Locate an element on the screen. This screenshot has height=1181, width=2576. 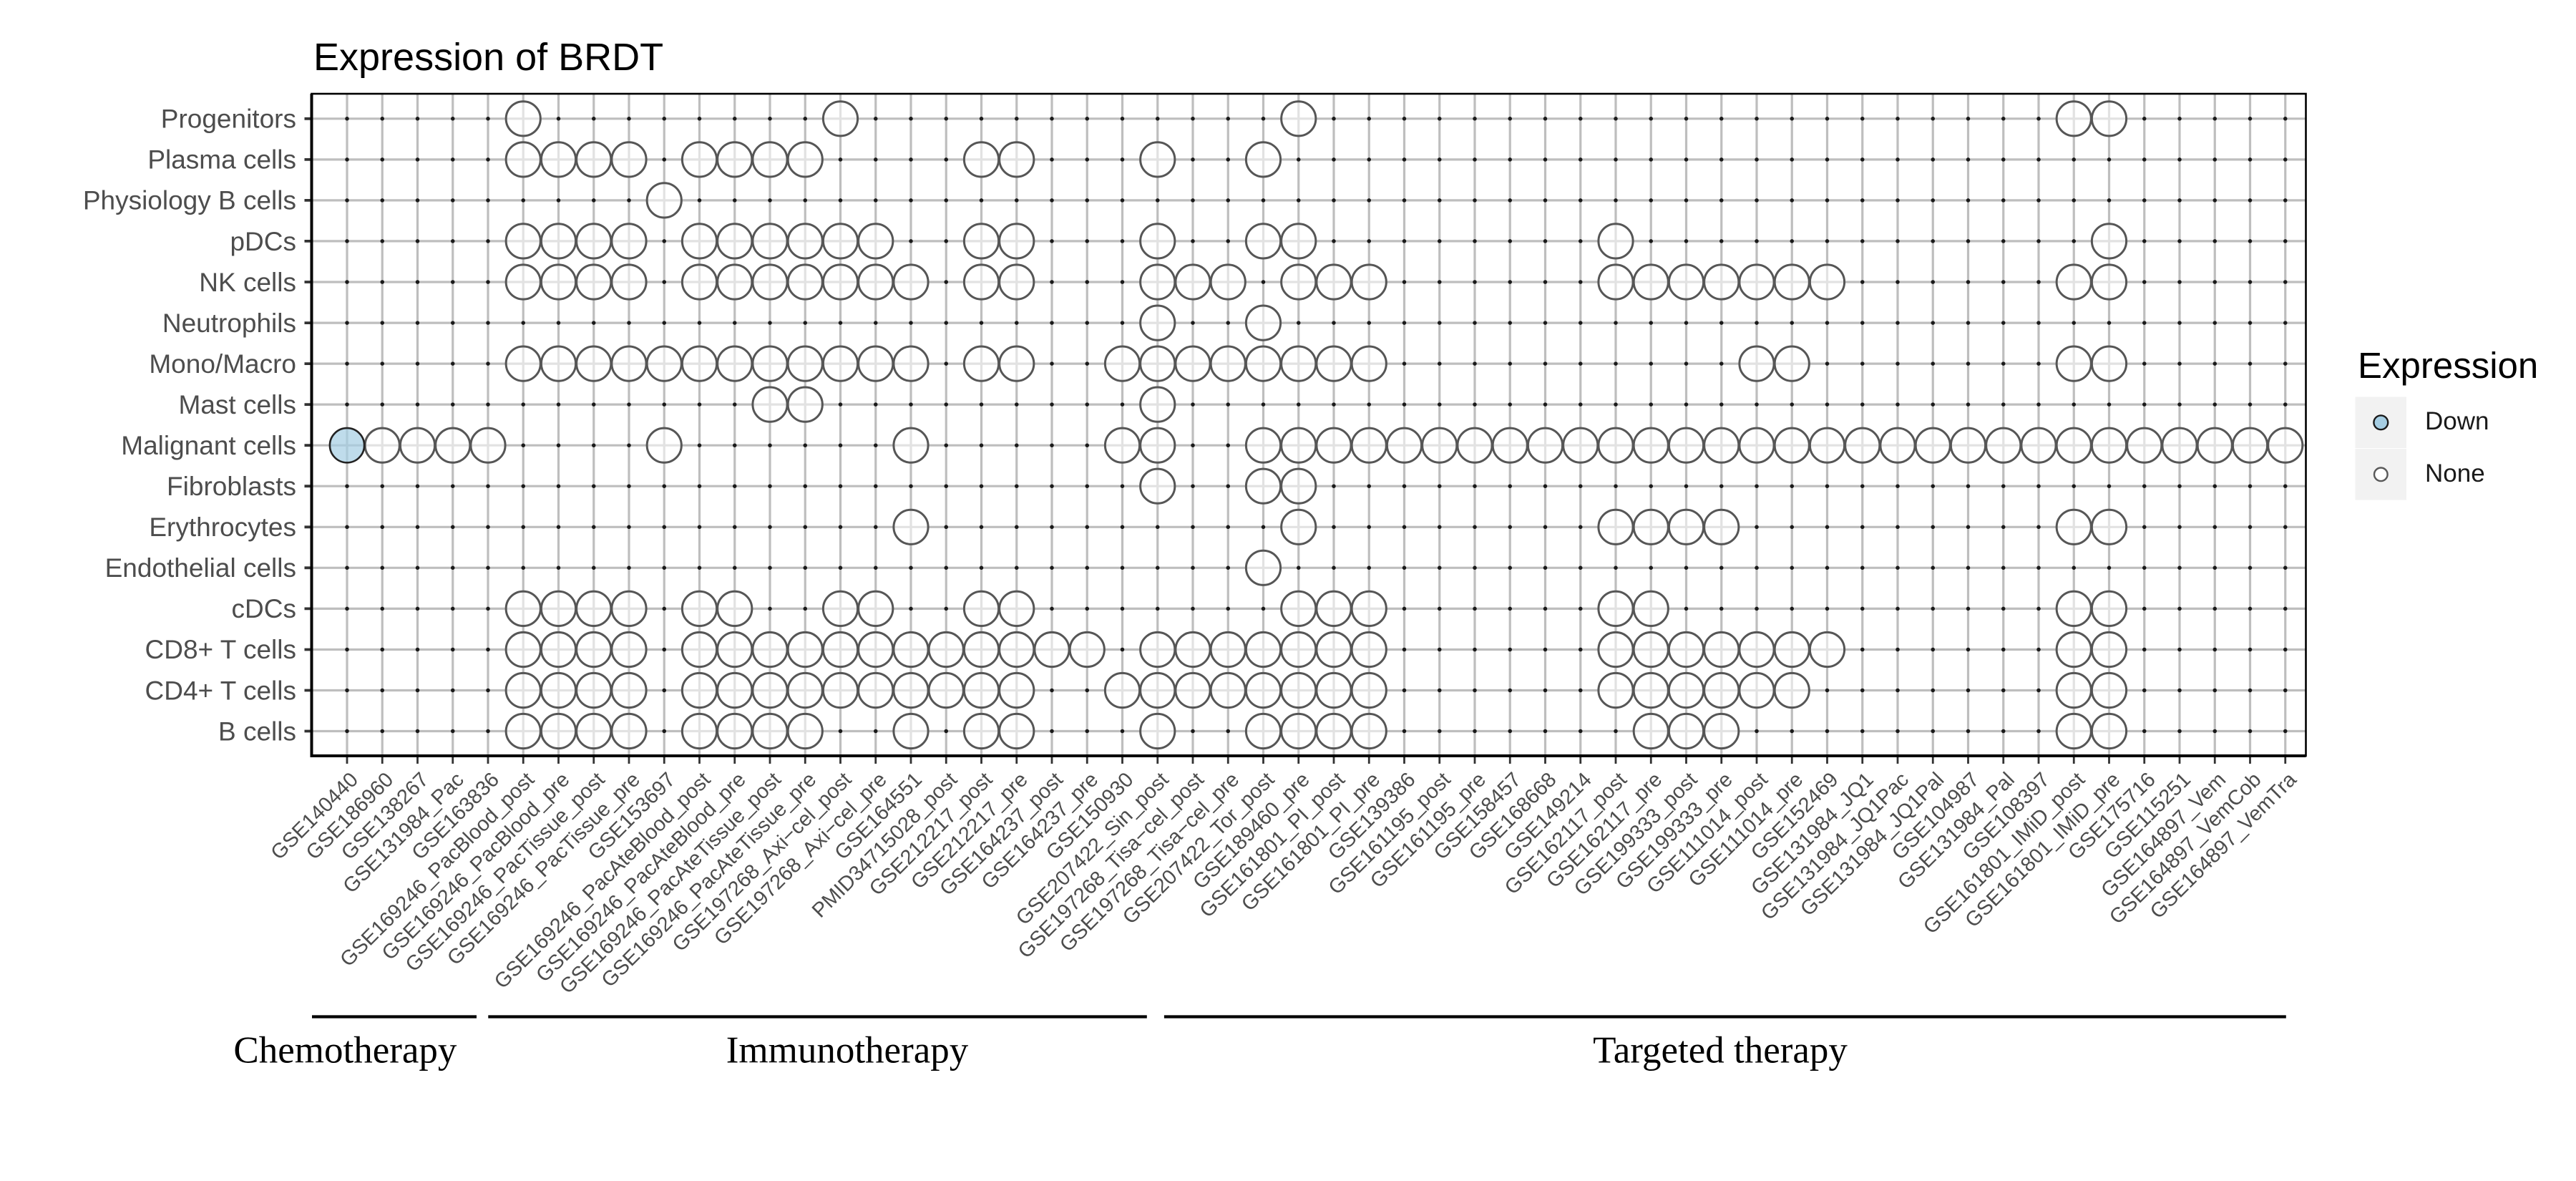
svg-text: None is located at coordinates (2455, 473).